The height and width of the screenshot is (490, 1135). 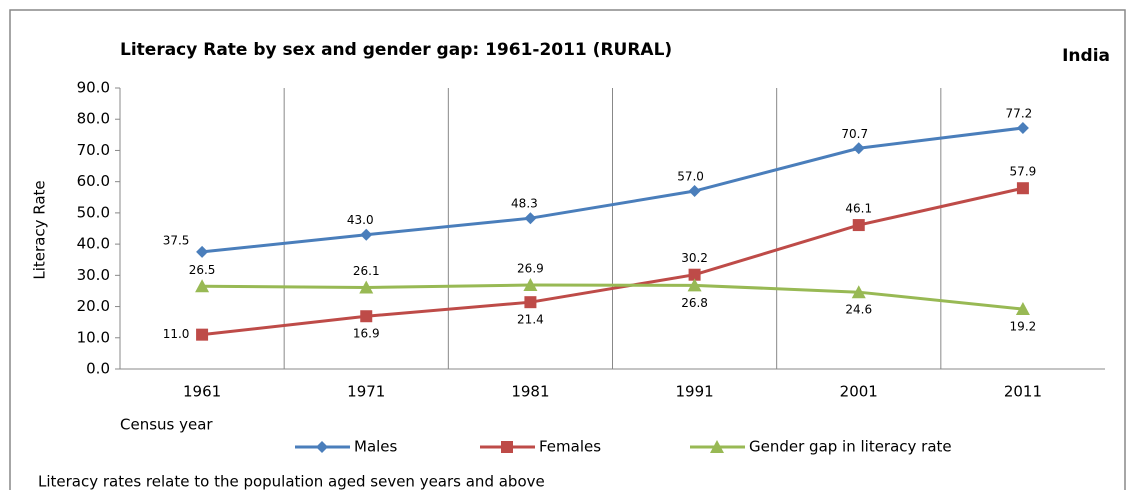 I want to click on data-label: 57.9, so click(x=1023, y=172).